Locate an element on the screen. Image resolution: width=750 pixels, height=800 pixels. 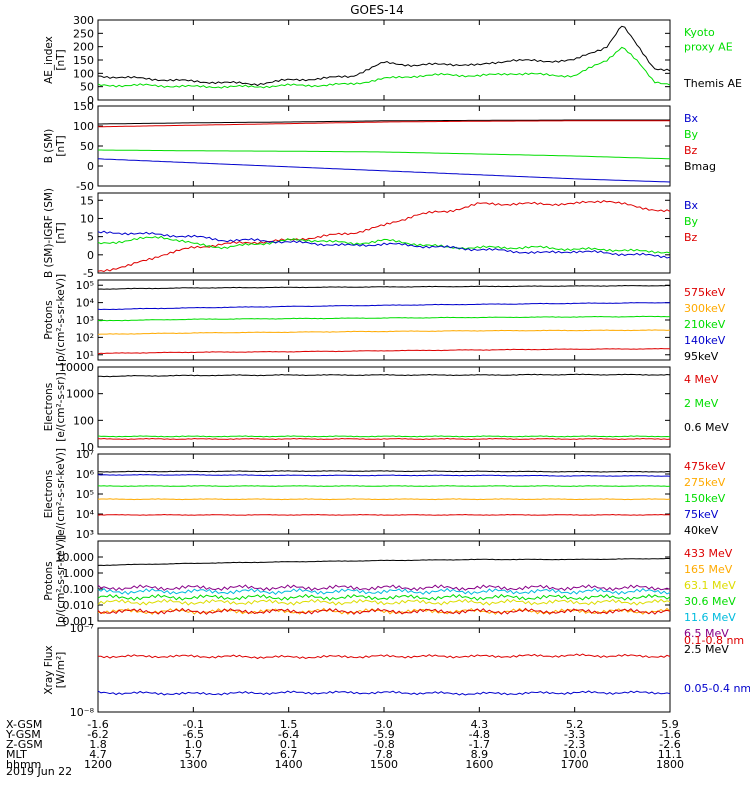
axis-row-value: 5.2 is located at coordinates (575, 724).